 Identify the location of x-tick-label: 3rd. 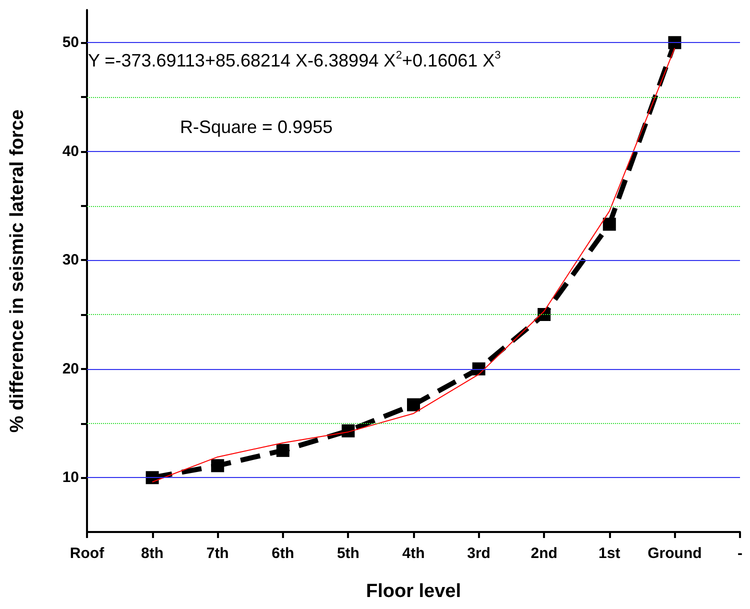
(478, 553).